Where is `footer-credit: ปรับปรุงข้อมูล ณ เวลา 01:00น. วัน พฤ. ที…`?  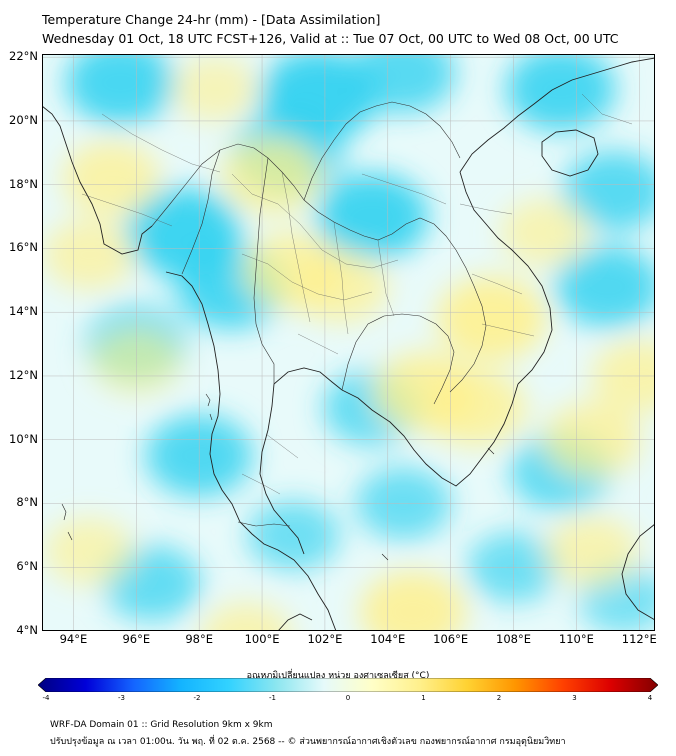 footer-credit: ปรับปรุงข้อมูล ณ เวลา 01:00น. วัน พฤ. ที… is located at coordinates (308, 742).